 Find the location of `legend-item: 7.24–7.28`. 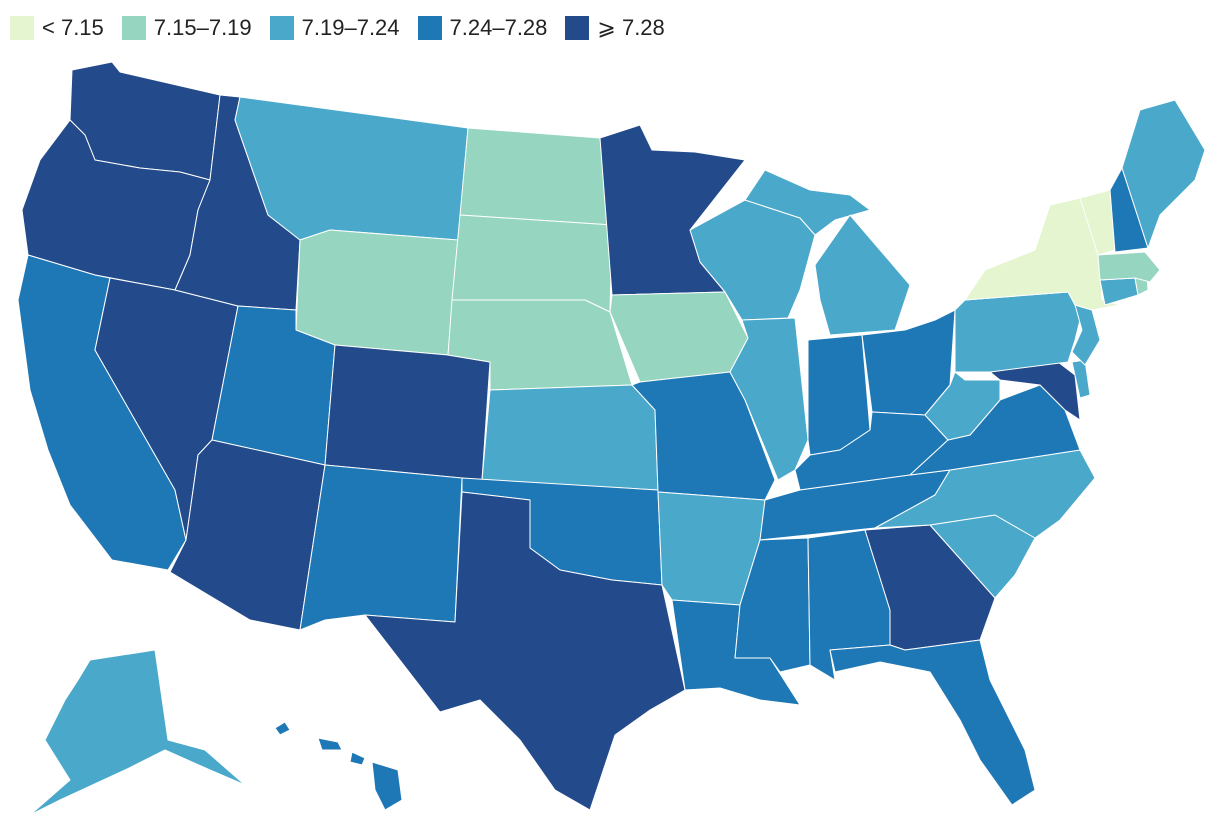

legend-item: 7.24–7.28 is located at coordinates (482, 27).